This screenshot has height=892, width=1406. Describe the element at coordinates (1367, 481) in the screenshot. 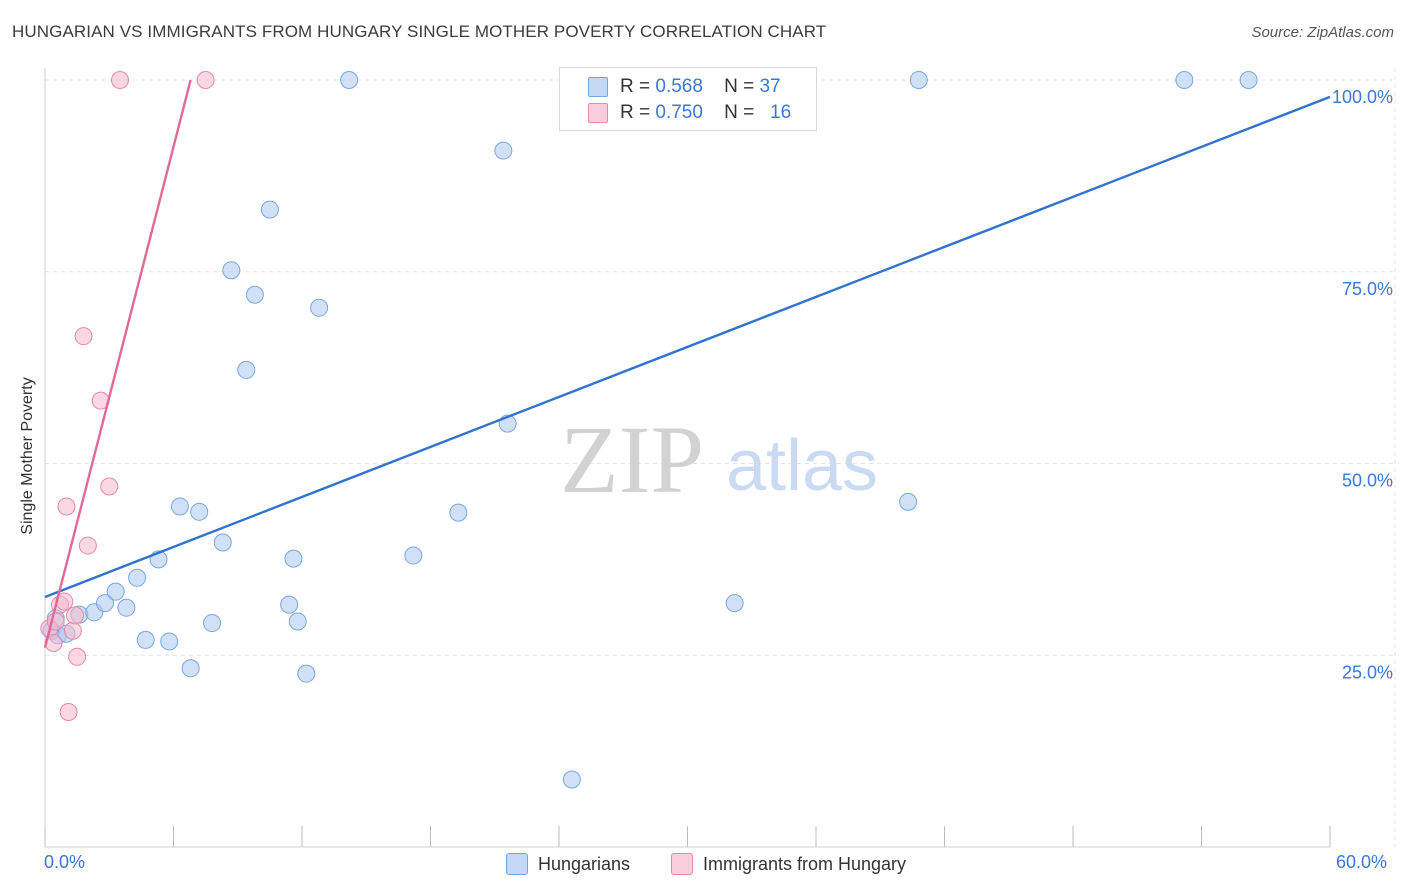

I see `y-tick-label: 50.0%` at that location.